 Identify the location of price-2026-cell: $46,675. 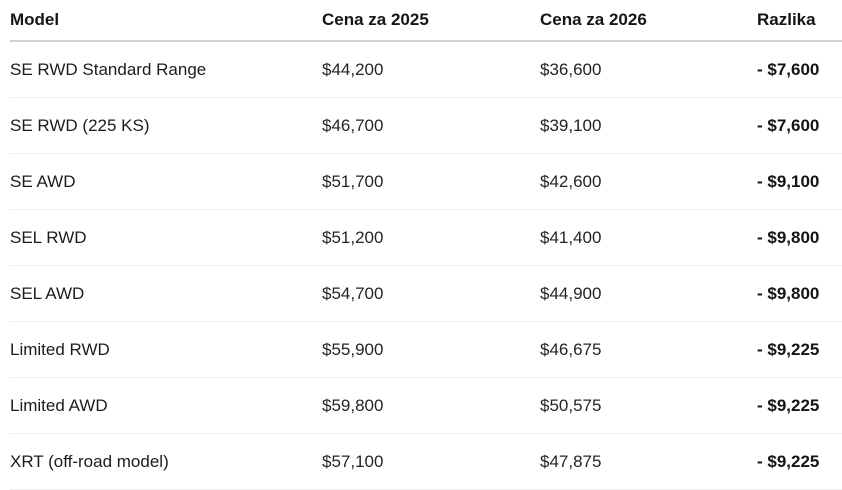
(648, 349).